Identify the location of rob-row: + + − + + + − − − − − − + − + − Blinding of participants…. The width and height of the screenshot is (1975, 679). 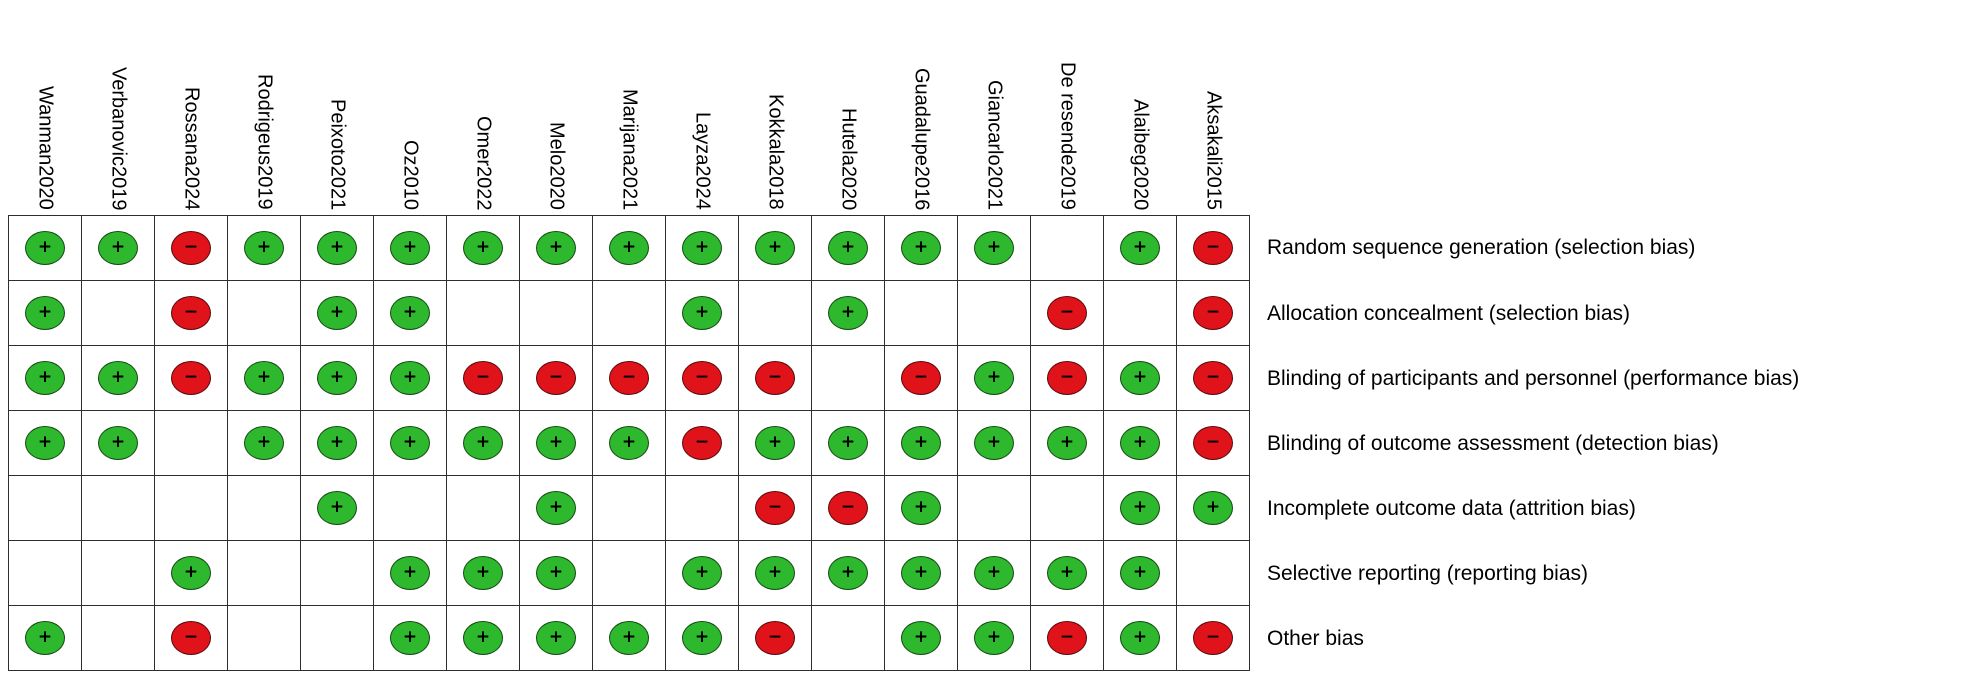
(903, 378).